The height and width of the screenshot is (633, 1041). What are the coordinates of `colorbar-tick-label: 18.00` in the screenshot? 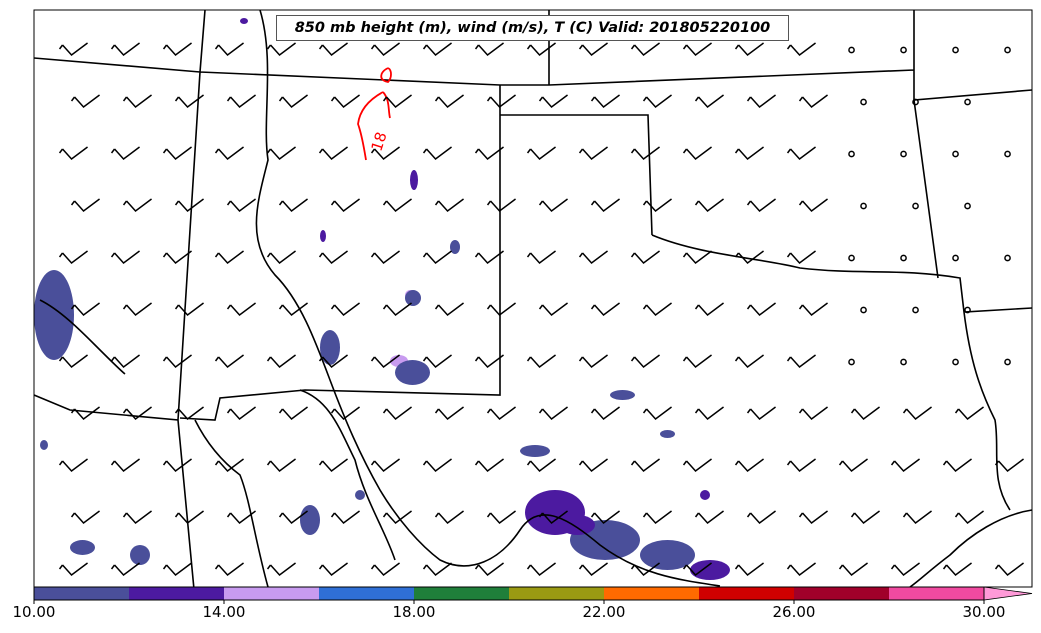 It's located at (414, 612).